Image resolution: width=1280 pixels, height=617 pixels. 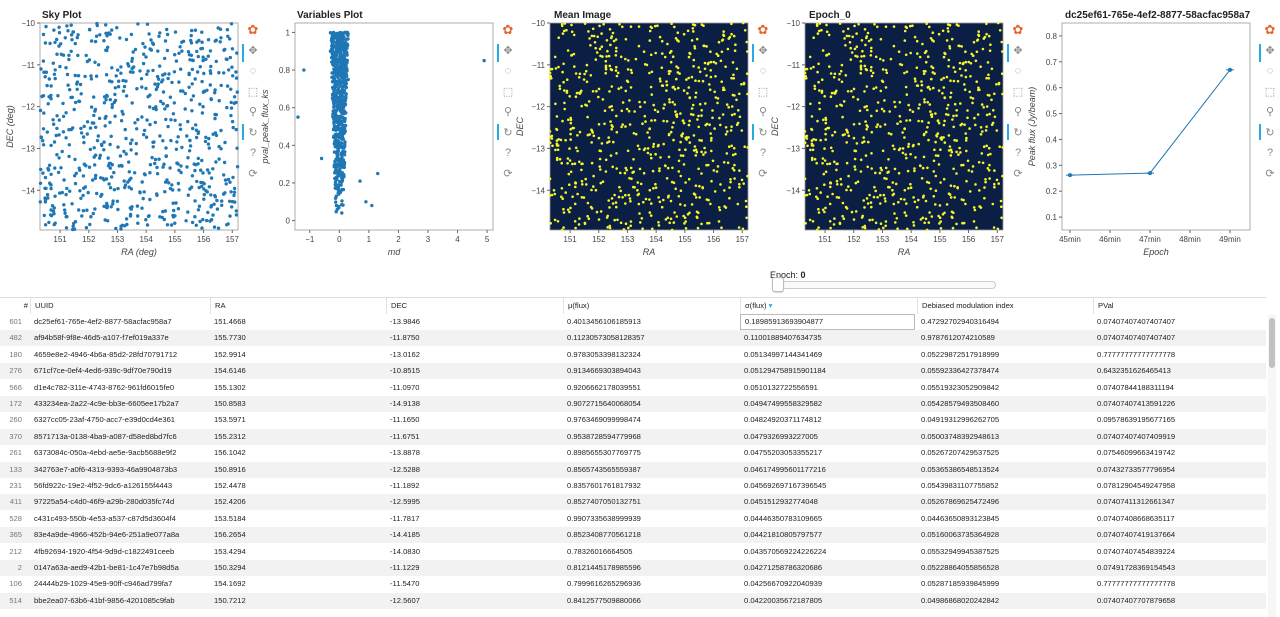 What do you see at coordinates (405, 321) in the screenshot?
I see `table-cell: -13.9846` at bounding box center [405, 321].